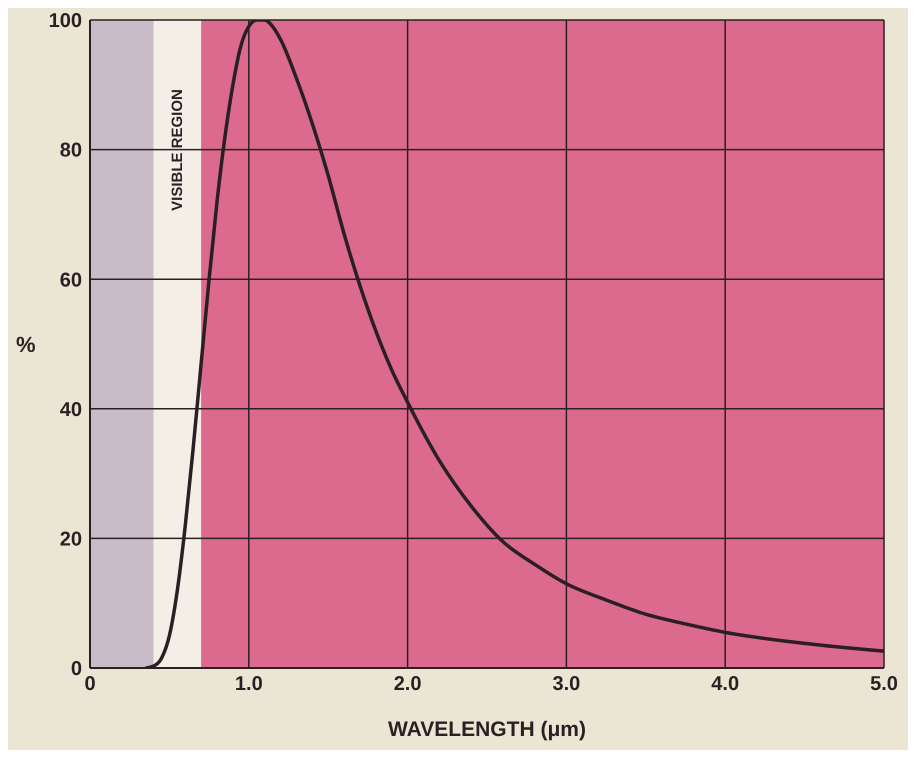  I want to click on x-tick-label: 1.0, so click(248, 684).